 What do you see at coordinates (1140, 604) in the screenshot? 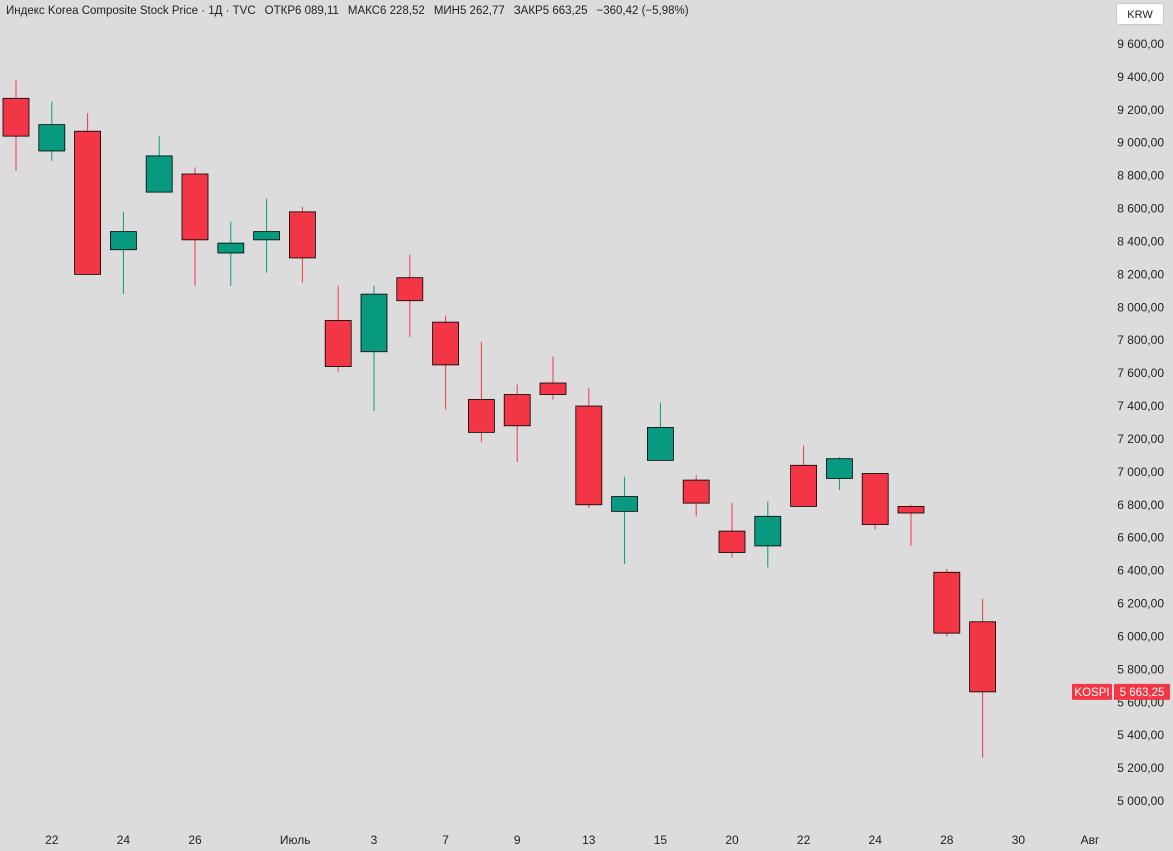
I see `y-tick-label: 6 200,00` at bounding box center [1140, 604].